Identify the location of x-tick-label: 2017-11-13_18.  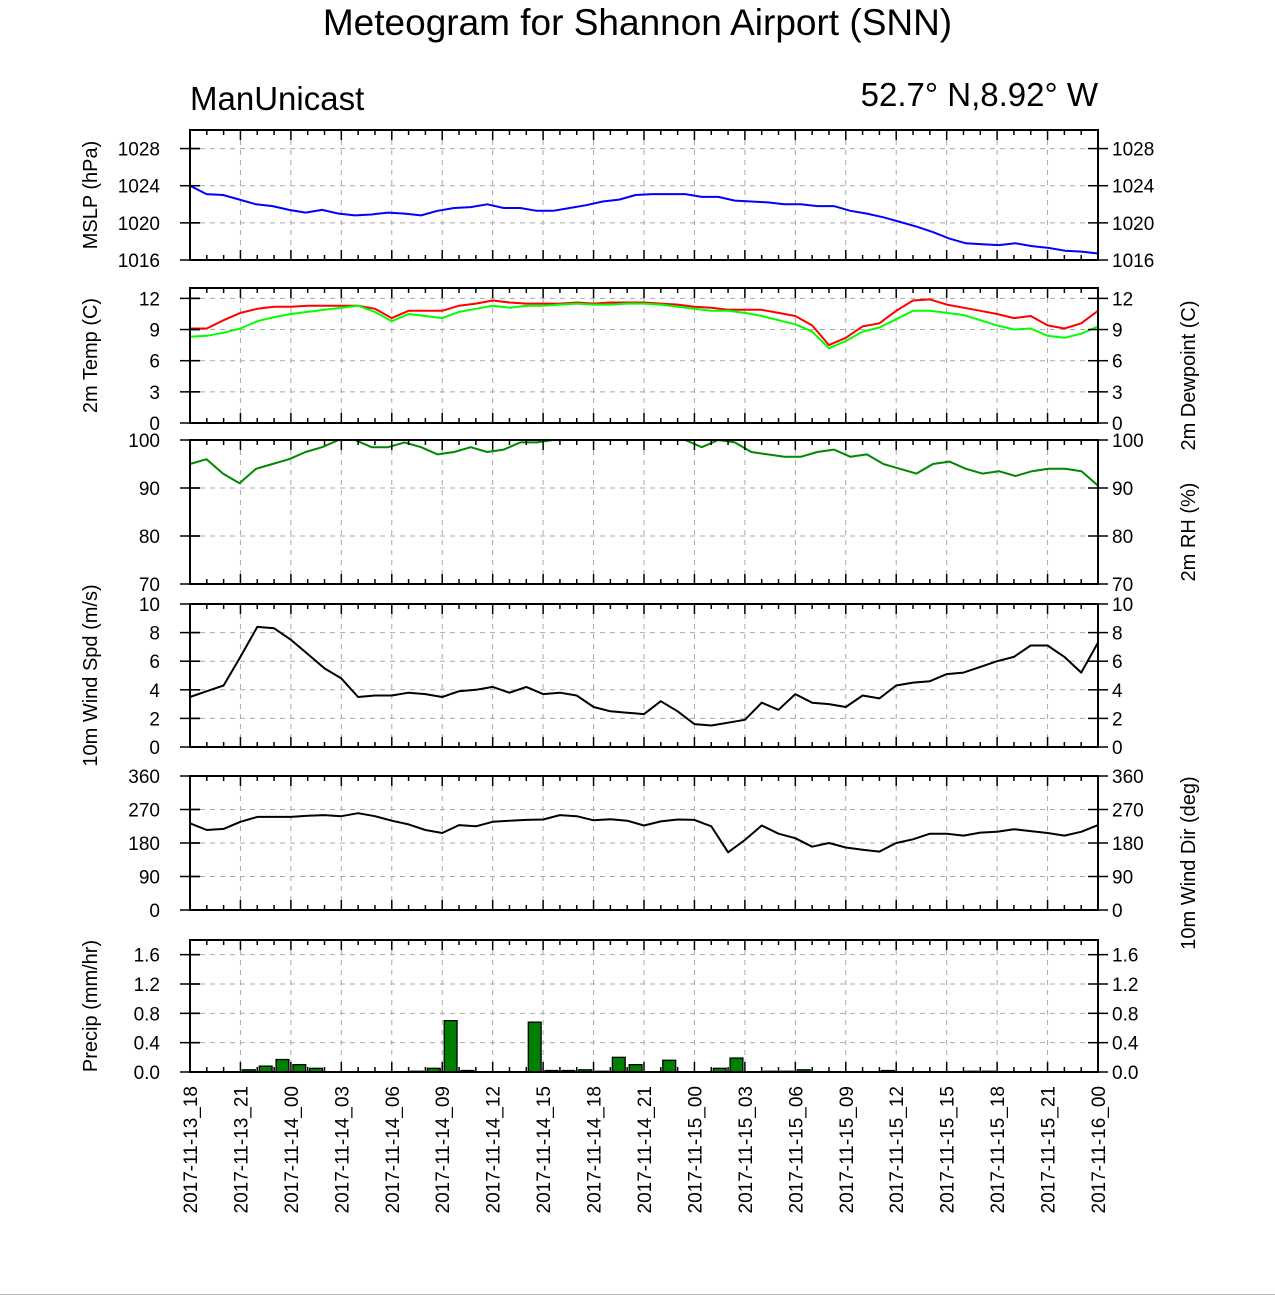
(191, 1149).